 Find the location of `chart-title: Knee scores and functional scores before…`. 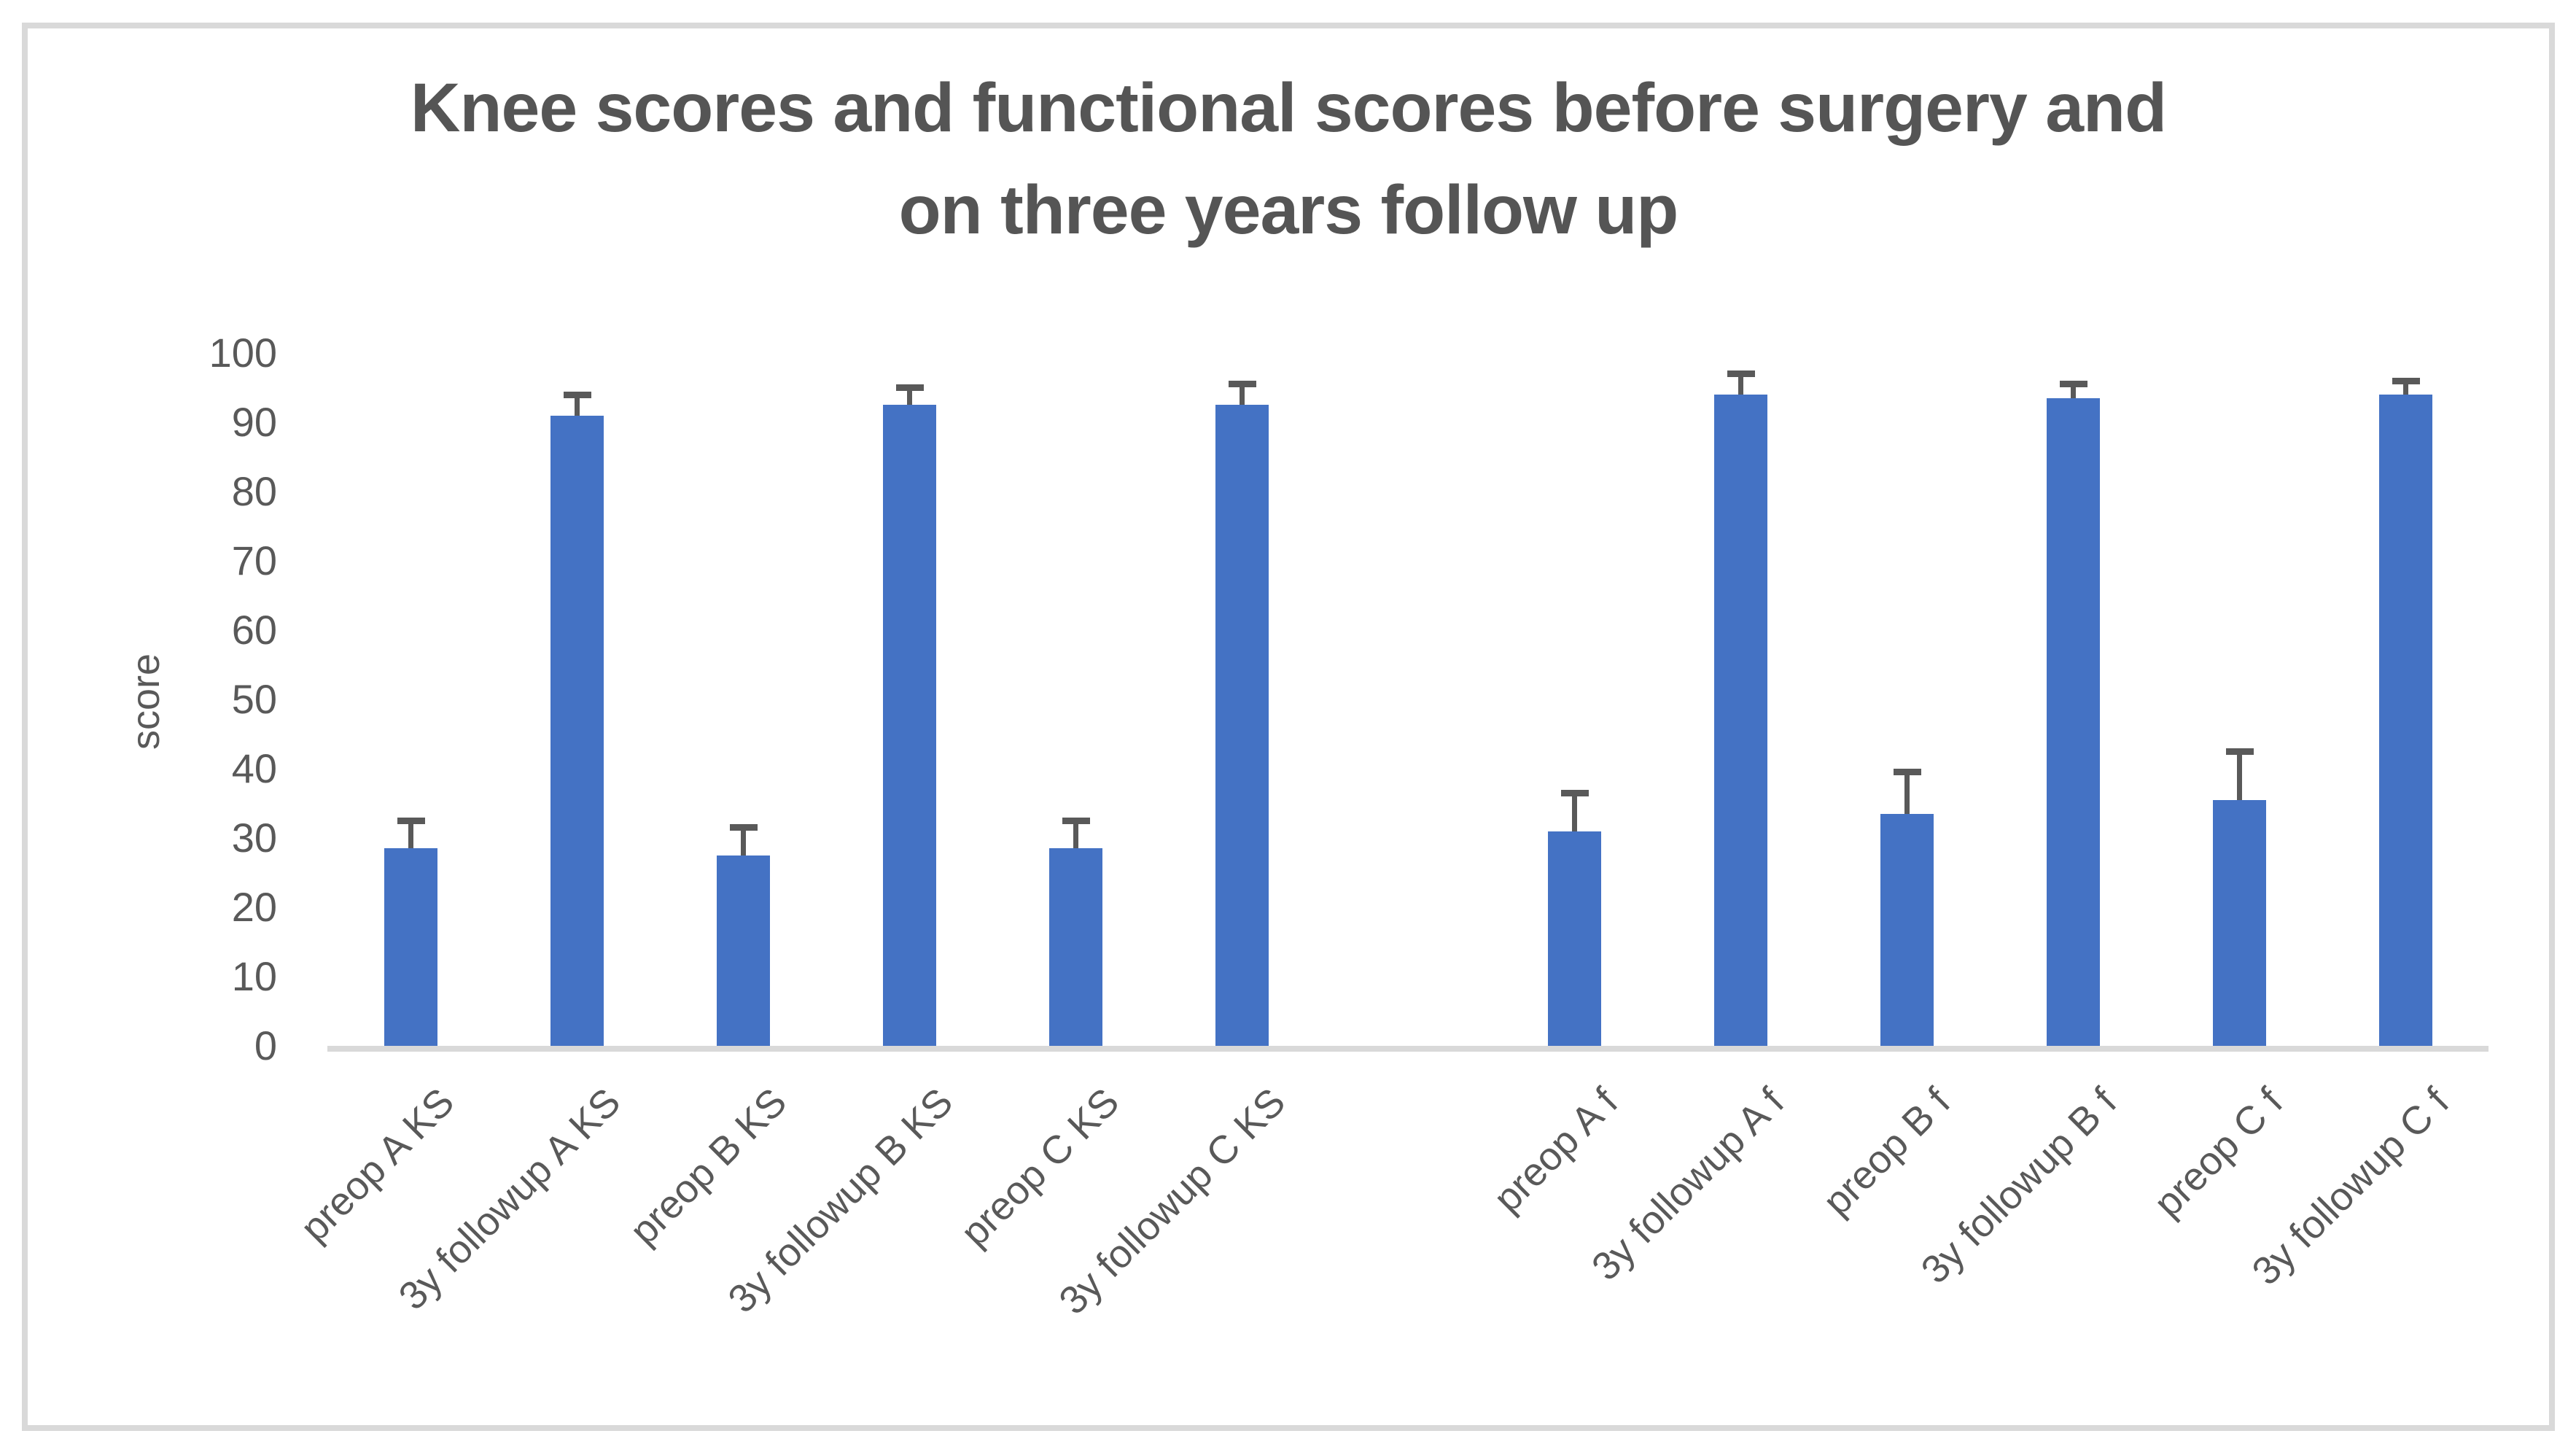

chart-title: Knee scores and functional scores before… is located at coordinates (1288, 159).